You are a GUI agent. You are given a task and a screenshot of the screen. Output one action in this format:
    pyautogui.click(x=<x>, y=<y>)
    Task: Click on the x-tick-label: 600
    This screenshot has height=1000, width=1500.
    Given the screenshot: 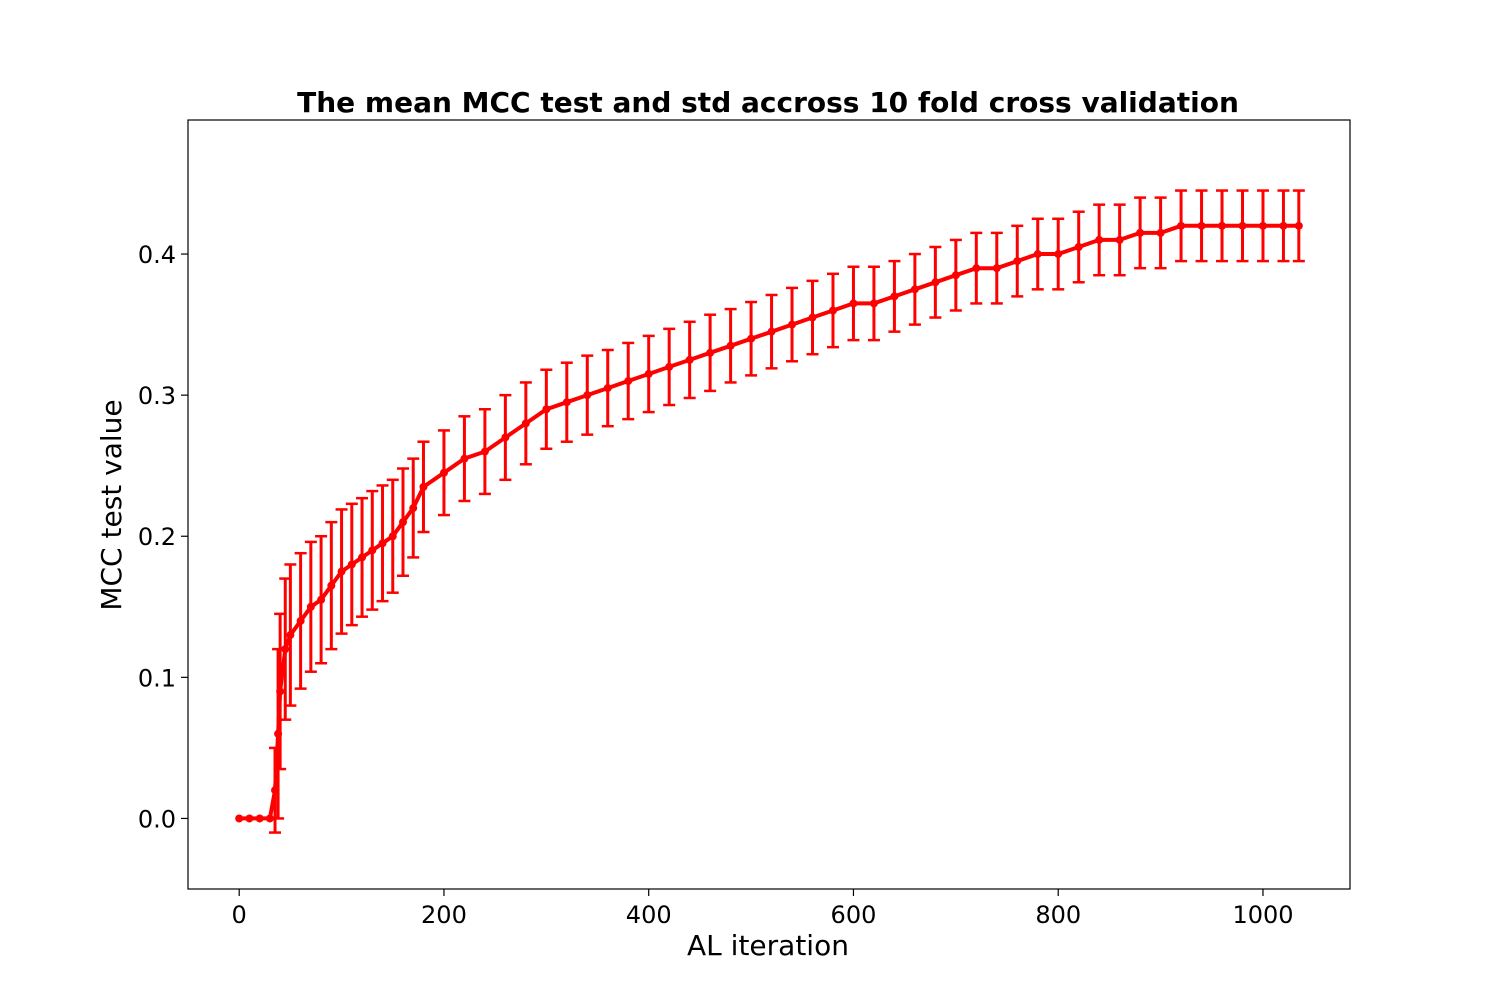 What is the action you would take?
    pyautogui.click(x=854, y=915)
    